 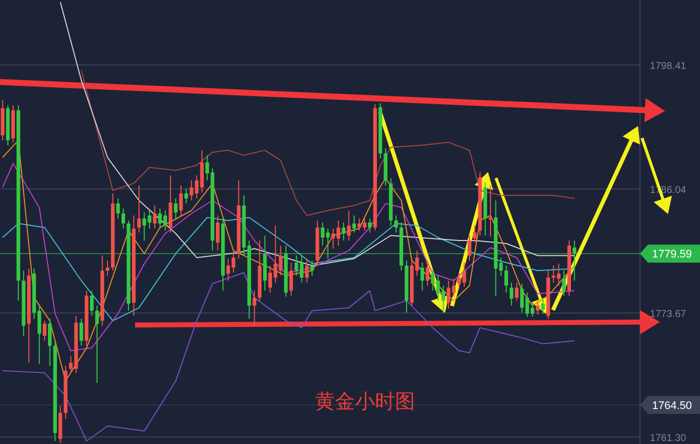 What do you see at coordinates (668, 66) in the screenshot?
I see `y-tick-label: 1798.41` at bounding box center [668, 66].